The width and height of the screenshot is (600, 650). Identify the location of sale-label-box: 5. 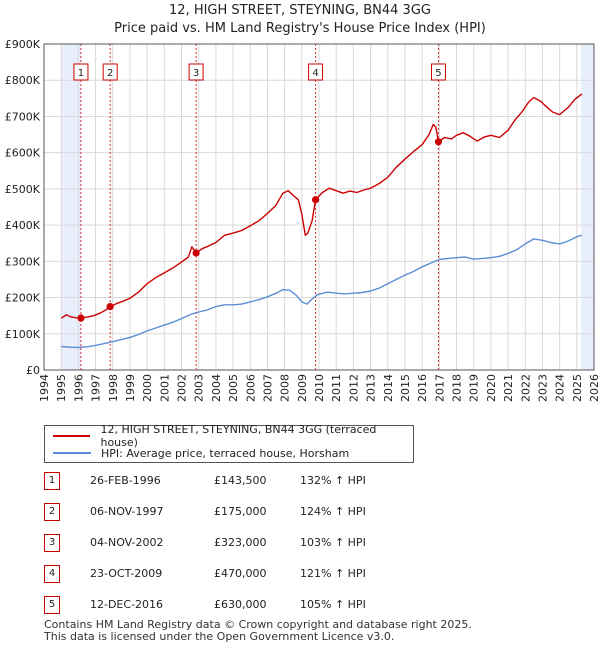
(438, 72).